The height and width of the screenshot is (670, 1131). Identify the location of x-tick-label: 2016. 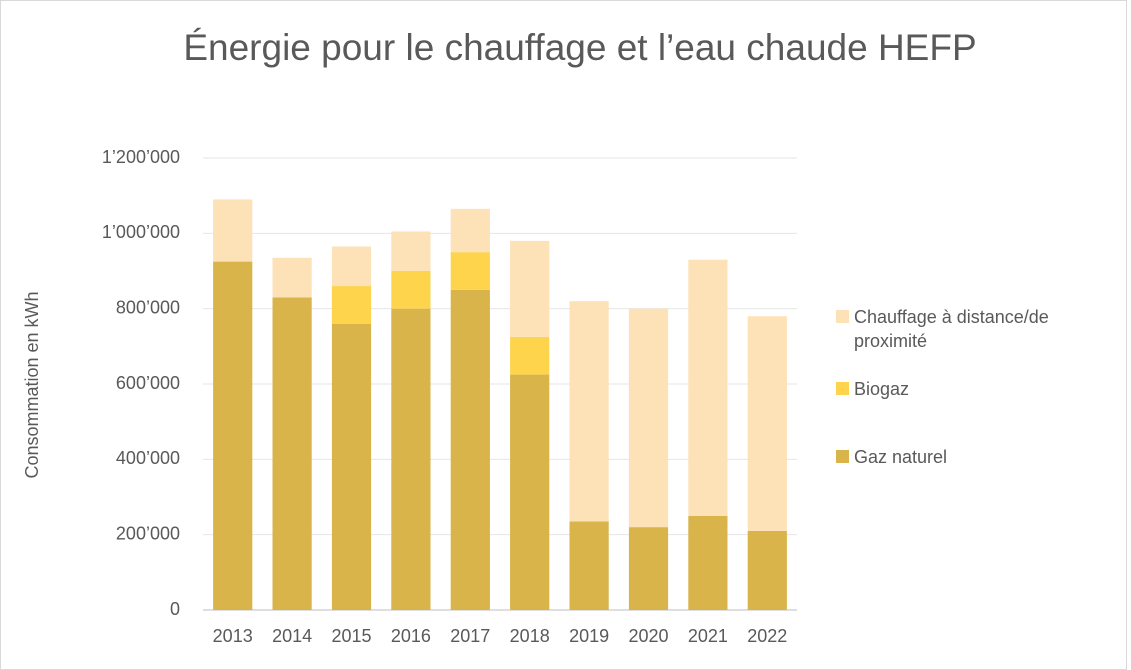
(411, 636).